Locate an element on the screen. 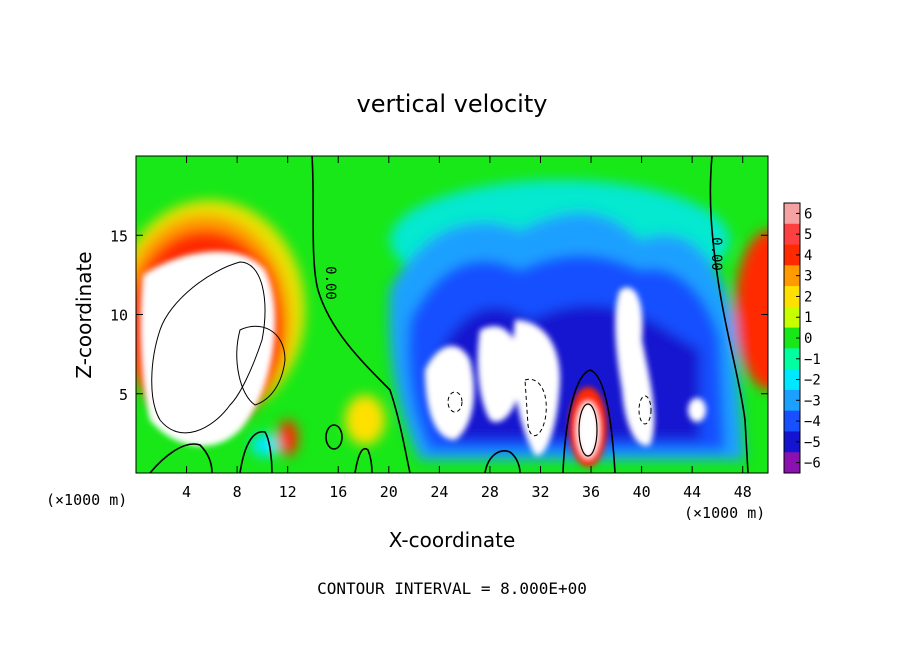 This screenshot has height=654, width=904. x-unit-note-left: (×1000 m) is located at coordinates (86, 500).